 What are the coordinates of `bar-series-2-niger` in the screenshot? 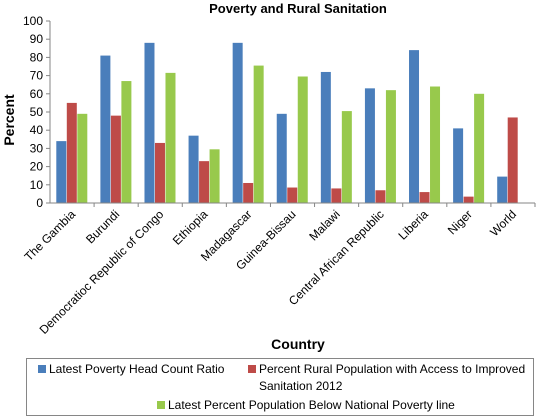 It's located at (468, 199).